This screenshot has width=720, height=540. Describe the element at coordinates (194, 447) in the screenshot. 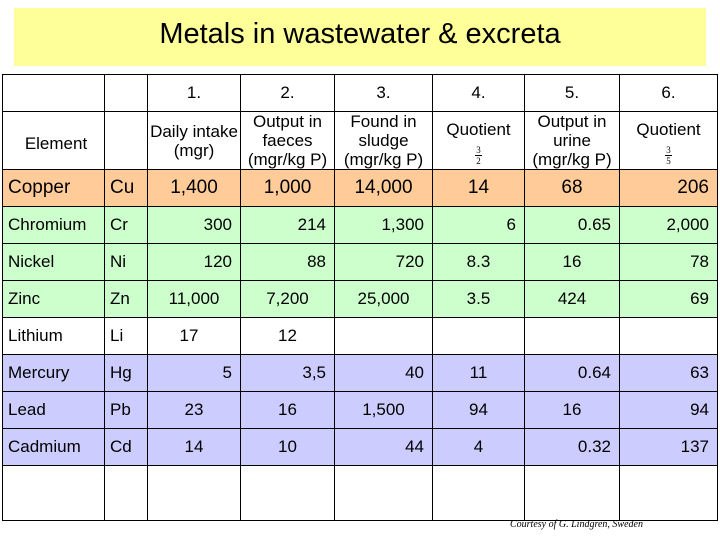

I see `daily-intake-value: 14` at that location.